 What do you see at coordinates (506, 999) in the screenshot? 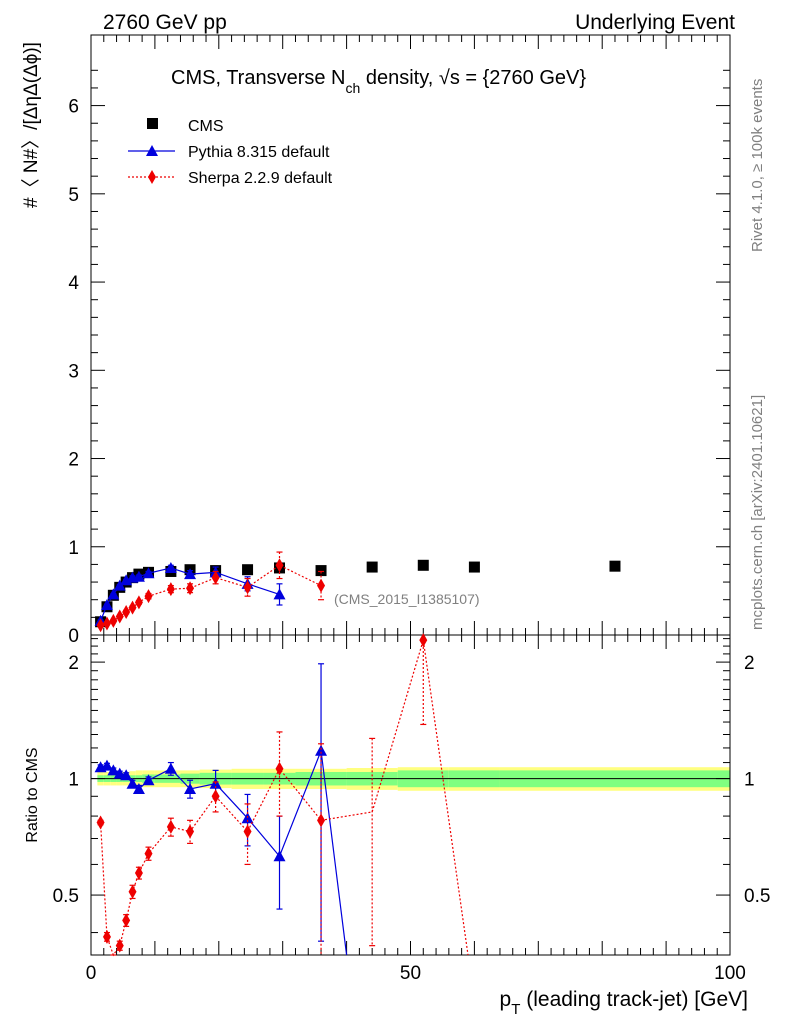
I see `xlabel-main: p` at bounding box center [506, 999].